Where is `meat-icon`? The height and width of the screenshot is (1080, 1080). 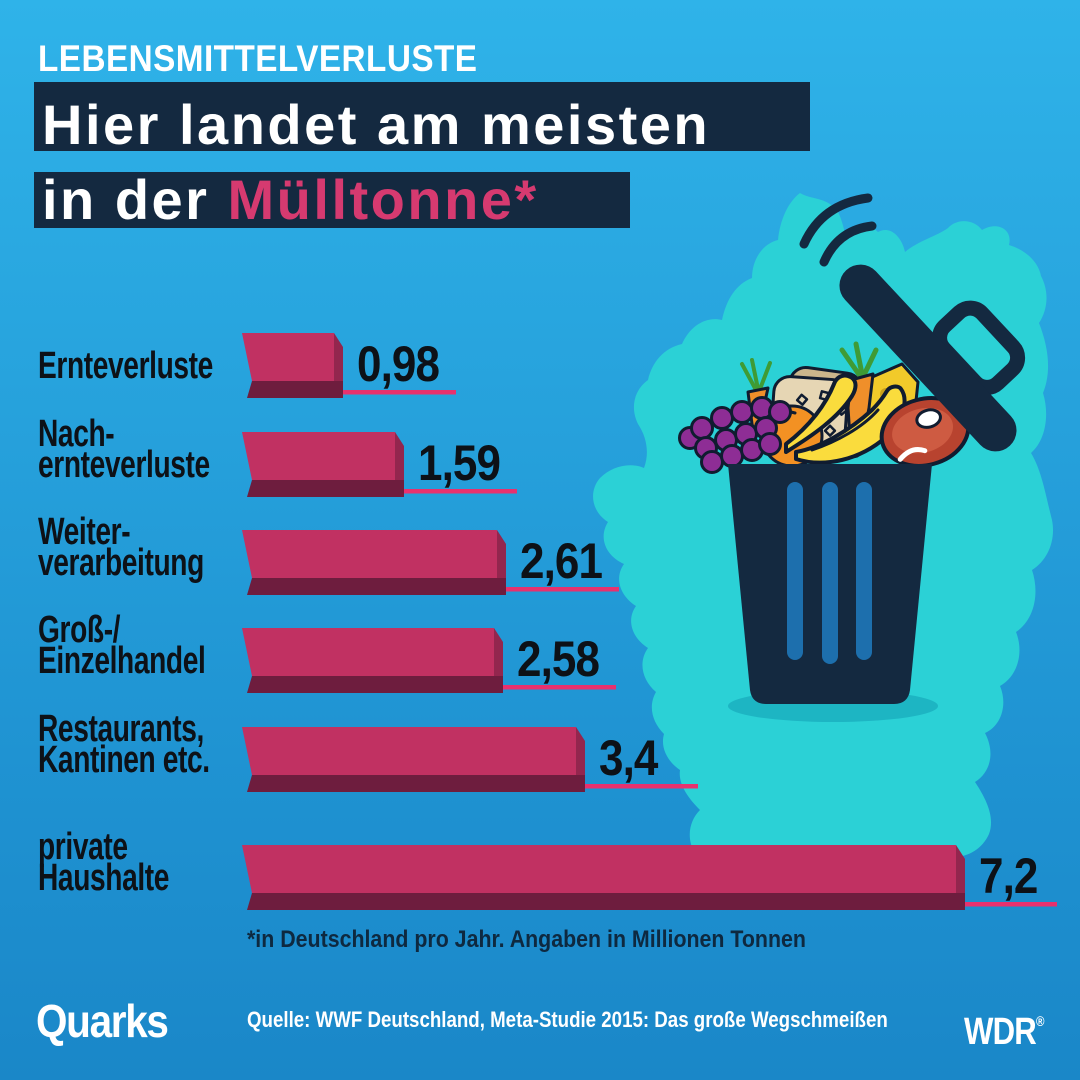 meat-icon is located at coordinates (925, 432).